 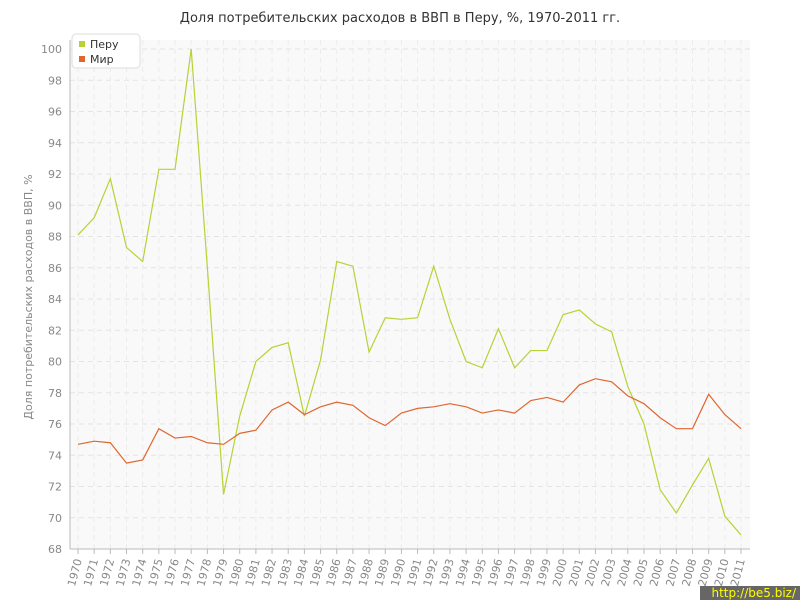 I want to click on watermark: http://be5.biz/, so click(x=753, y=593).